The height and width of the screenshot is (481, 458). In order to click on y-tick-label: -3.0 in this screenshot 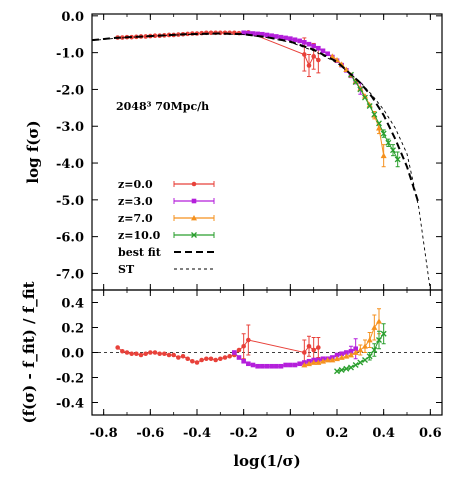, I will do `click(70, 127)`.